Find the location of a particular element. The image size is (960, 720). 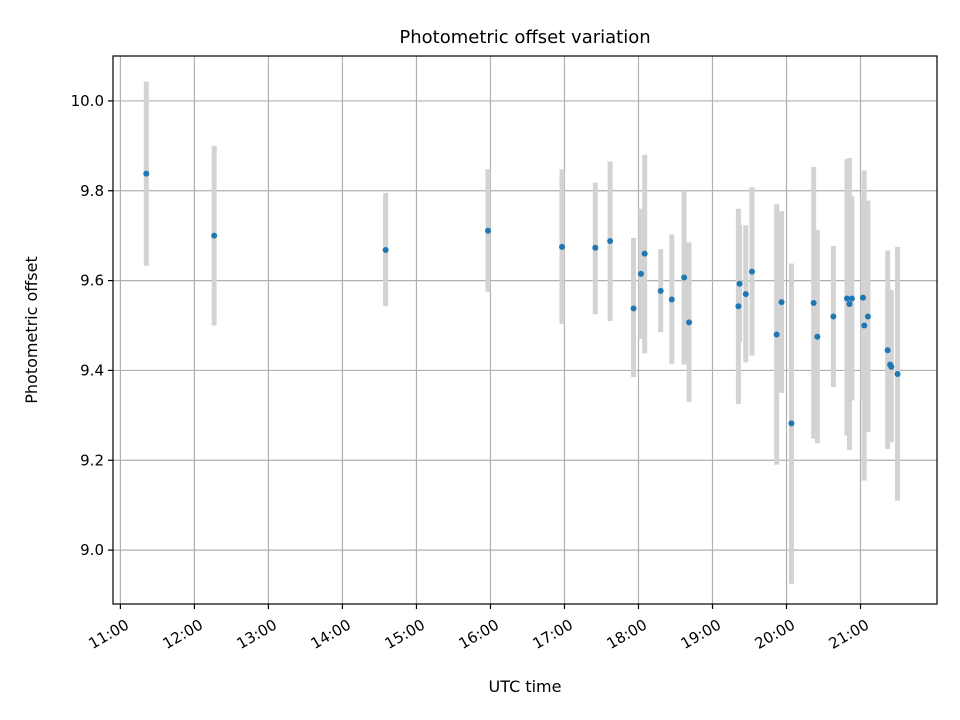

y-tick-label: 9.2 is located at coordinates (92, 460).